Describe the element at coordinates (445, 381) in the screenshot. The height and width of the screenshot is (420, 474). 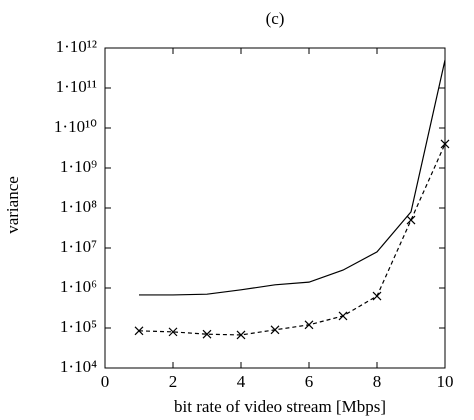
I see `x-tick-label: 10` at that location.